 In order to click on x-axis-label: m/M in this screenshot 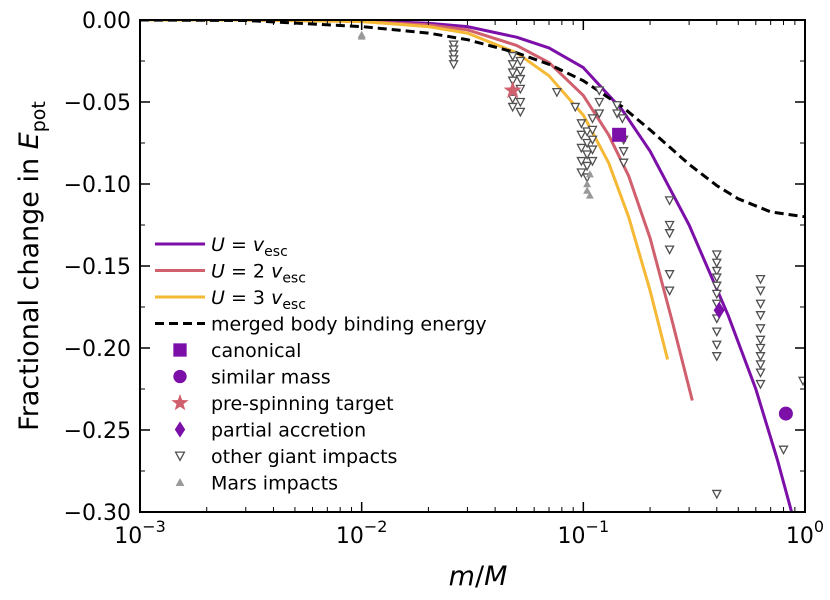, I will do `click(478, 576)`.